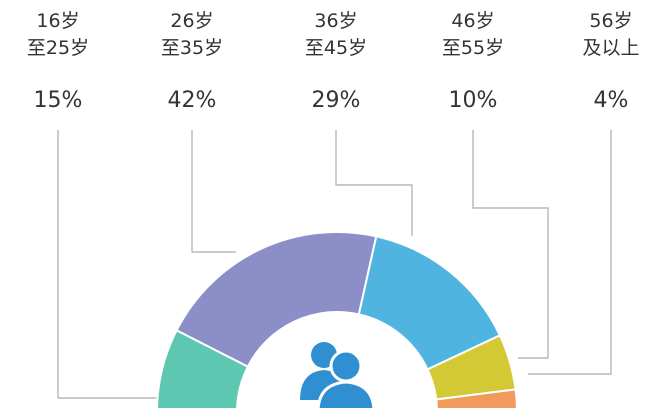 The width and height of the screenshot is (657, 408). I want to click on category-label: 26岁 至35岁, so click(192, 34).